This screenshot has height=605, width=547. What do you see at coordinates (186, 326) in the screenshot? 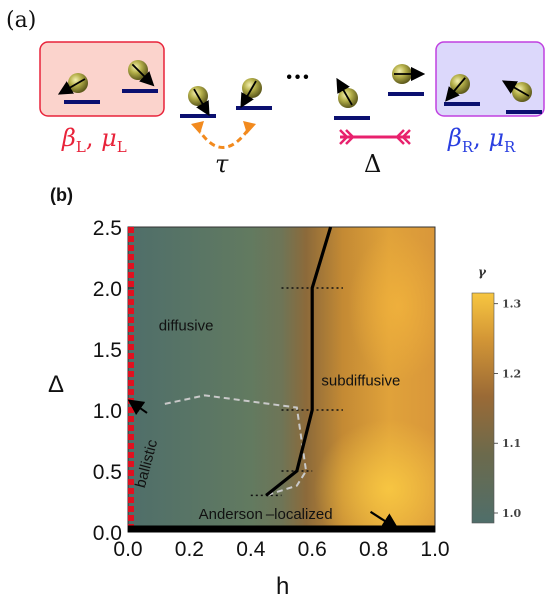
I see `region-label-diffusive: diffusive` at bounding box center [186, 326].